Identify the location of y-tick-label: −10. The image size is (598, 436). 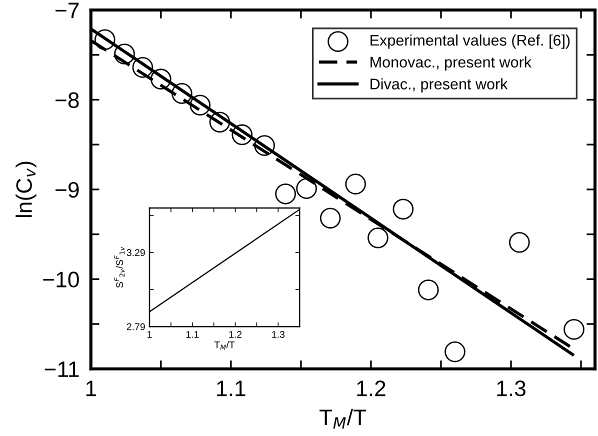
(61, 280).